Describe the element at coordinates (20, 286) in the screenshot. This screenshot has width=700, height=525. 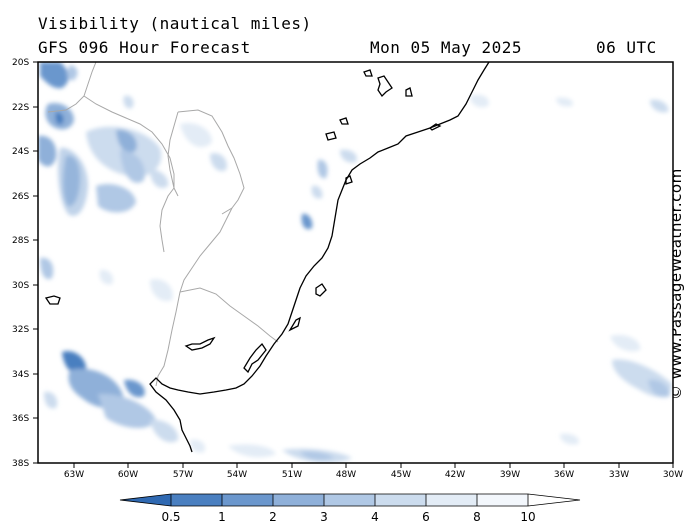
I see `lat-label: 30S` at that location.